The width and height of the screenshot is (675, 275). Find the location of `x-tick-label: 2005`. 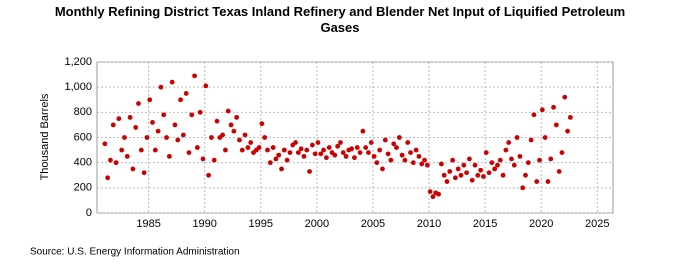

x-tick-label: 2005 is located at coordinates (373, 224).